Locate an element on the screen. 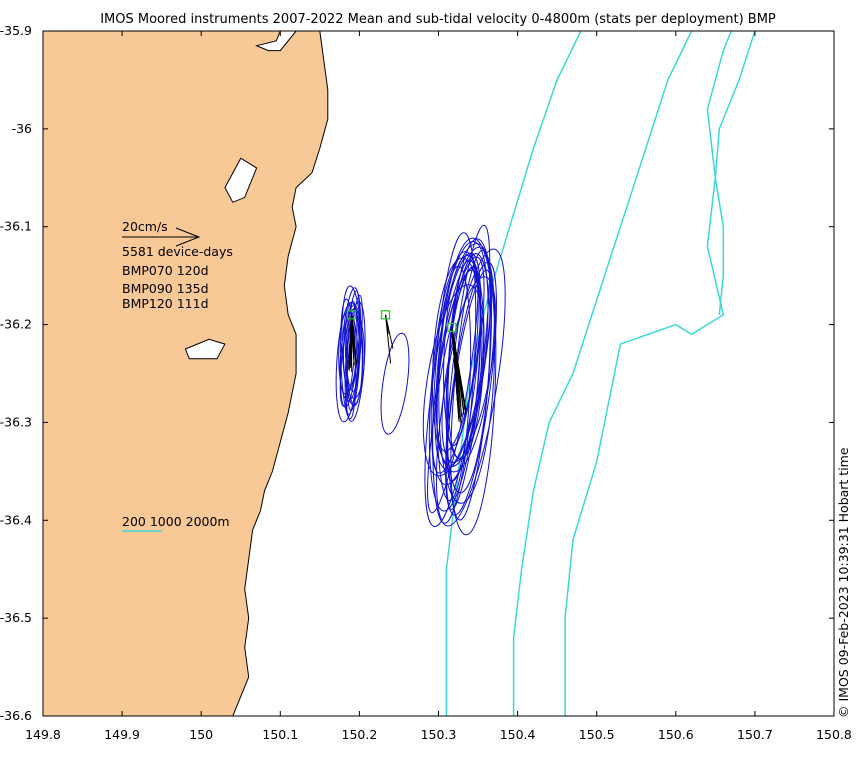  deployment-label-0: BMP070 120d is located at coordinates (165, 270).